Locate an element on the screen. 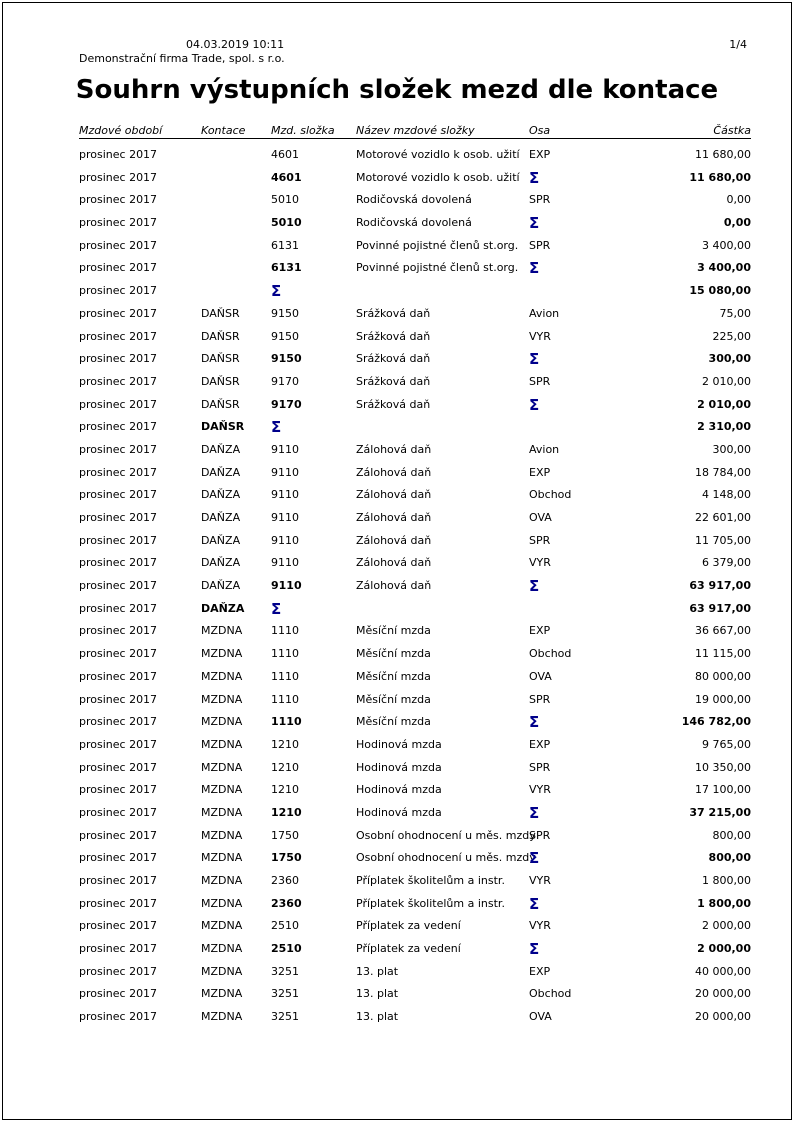  company-name: Demonstrační firma Trade, spol. s r.o. is located at coordinates (182, 58).